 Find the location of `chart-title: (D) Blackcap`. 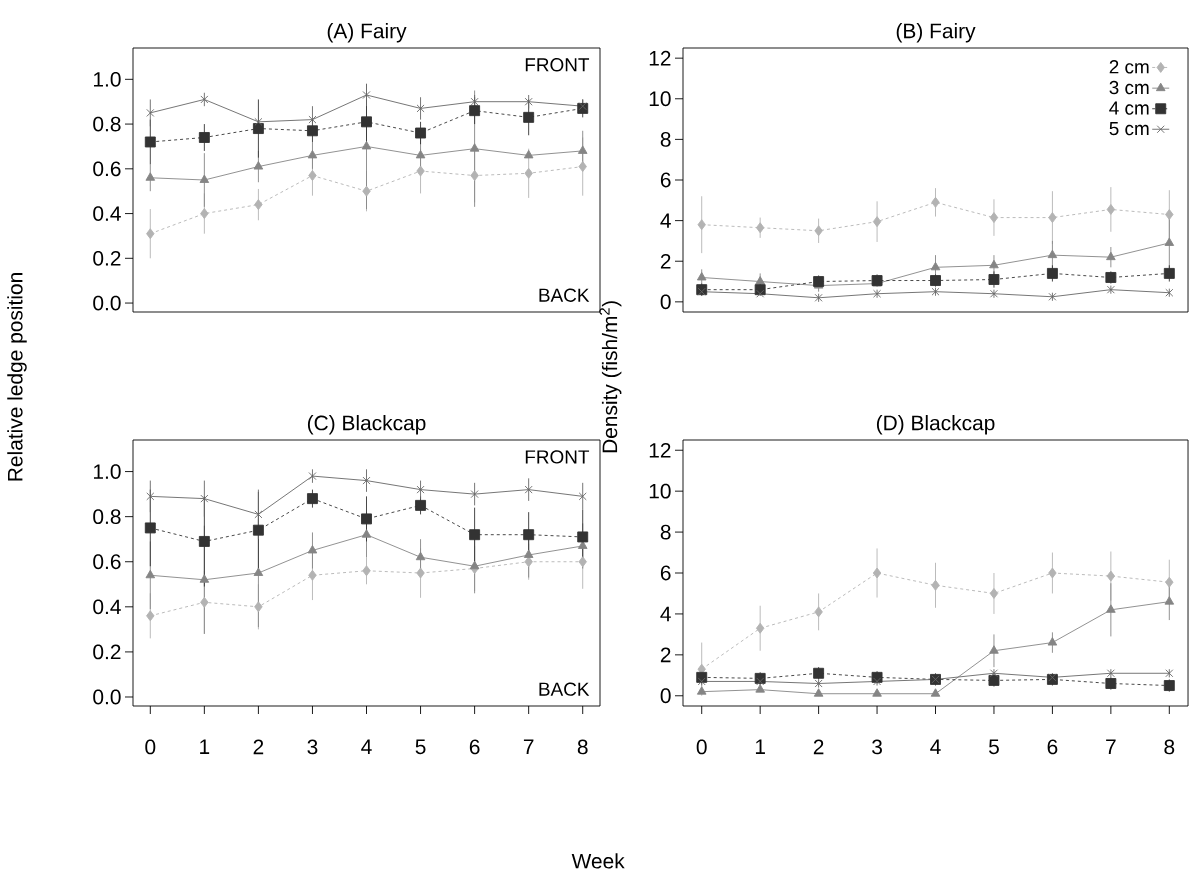

chart-title: (D) Blackcap is located at coordinates (935, 425).